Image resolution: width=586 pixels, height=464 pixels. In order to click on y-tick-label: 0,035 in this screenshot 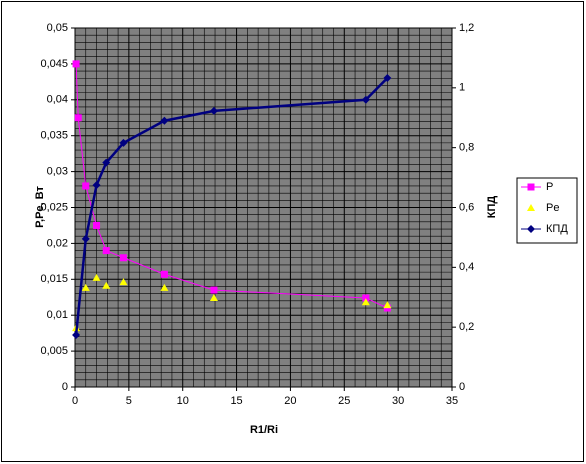, I will do `click(54, 136)`.